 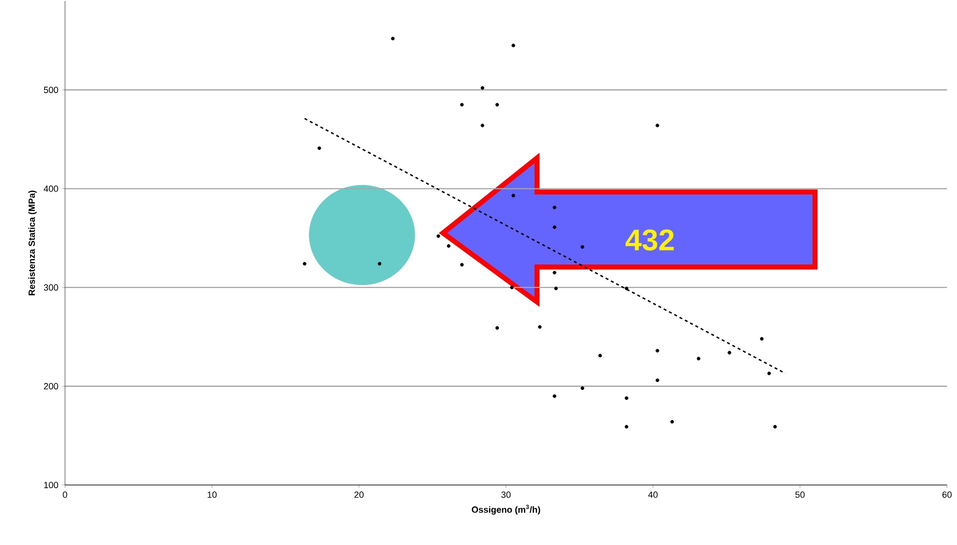 What do you see at coordinates (506, 509) in the screenshot?
I see `x-axis-title: Ossigeno (m$^{3}$/h)` at bounding box center [506, 509].